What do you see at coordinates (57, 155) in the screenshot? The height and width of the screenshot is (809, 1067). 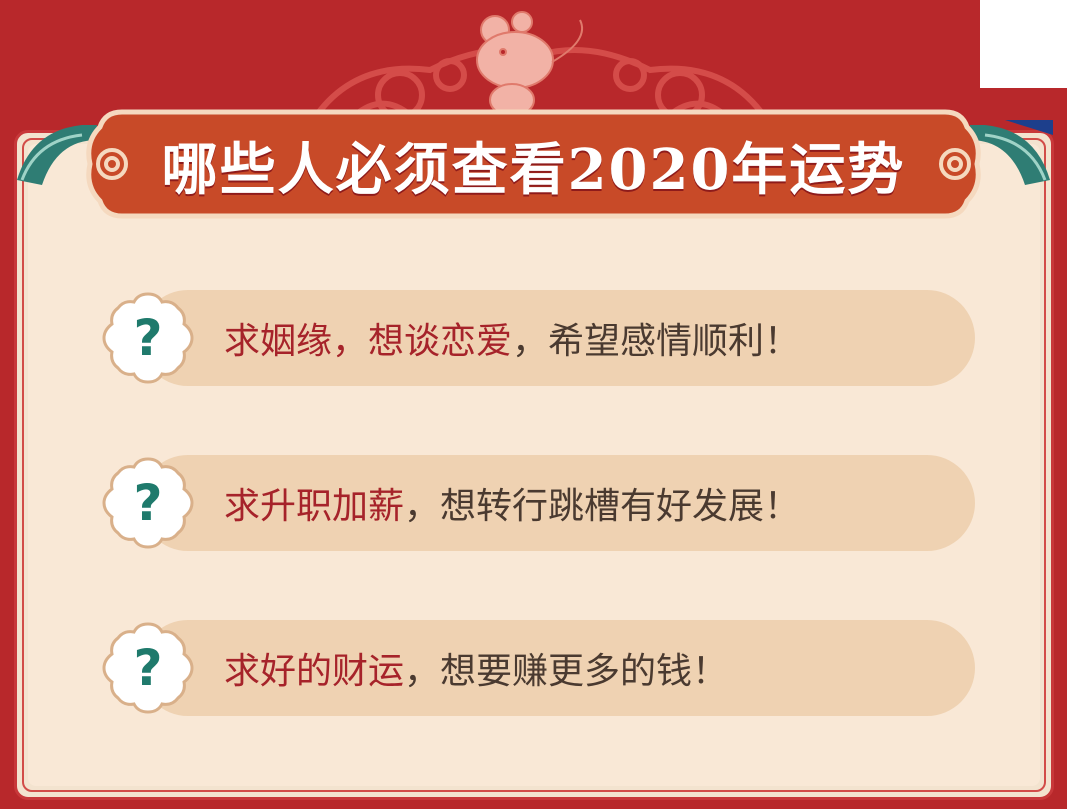 I see `corner-ornament-left-icon` at bounding box center [57, 155].